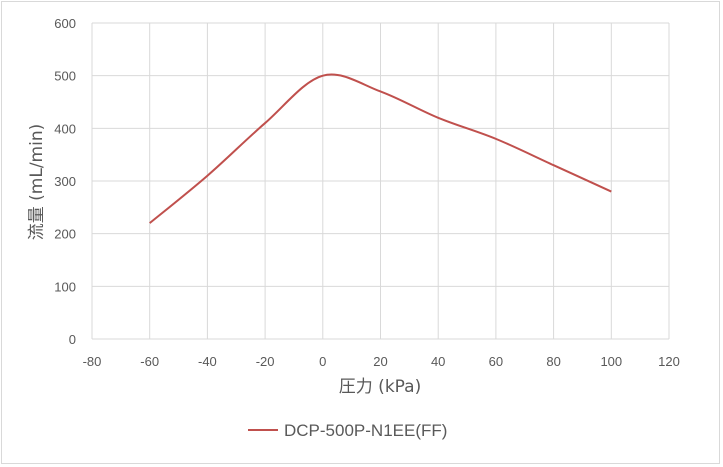  What do you see at coordinates (380, 387) in the screenshot?
I see `x-axis-title: 圧力 (kPa)` at bounding box center [380, 387].